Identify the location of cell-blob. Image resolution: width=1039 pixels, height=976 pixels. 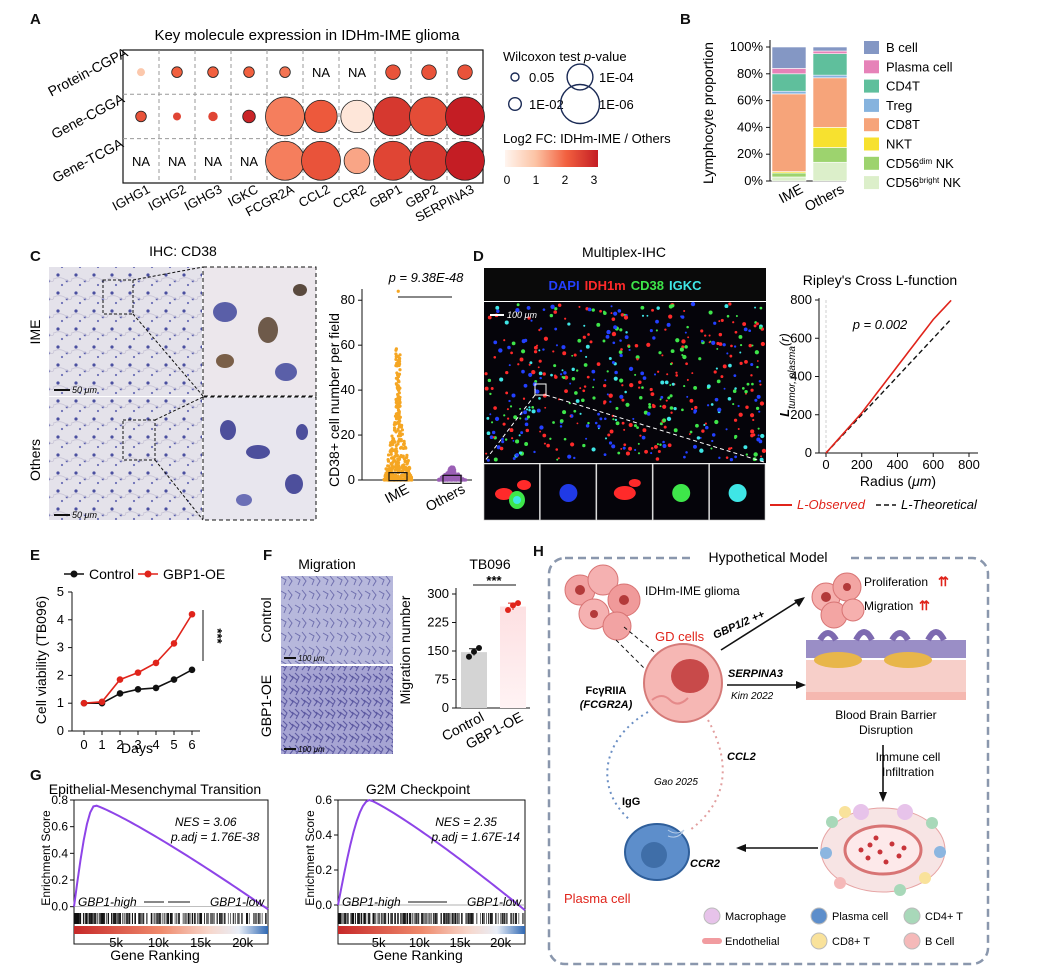
(737, 493).